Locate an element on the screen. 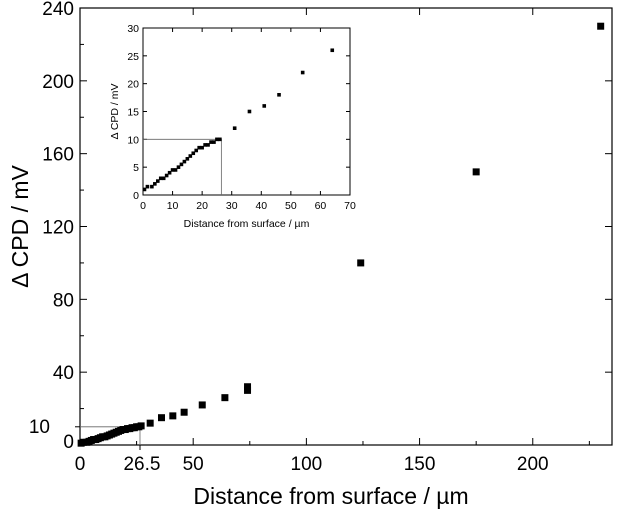 The width and height of the screenshot is (623, 512). inset-x-axis-label: Distance from surface / µm is located at coordinates (247, 224).